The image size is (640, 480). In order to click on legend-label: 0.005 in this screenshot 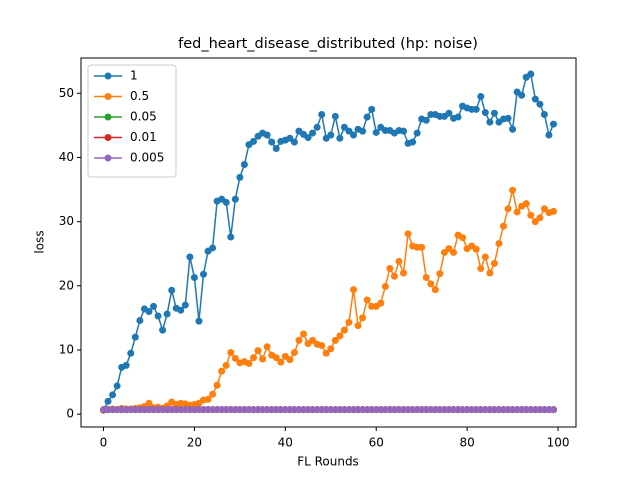, I will do `click(147, 158)`.